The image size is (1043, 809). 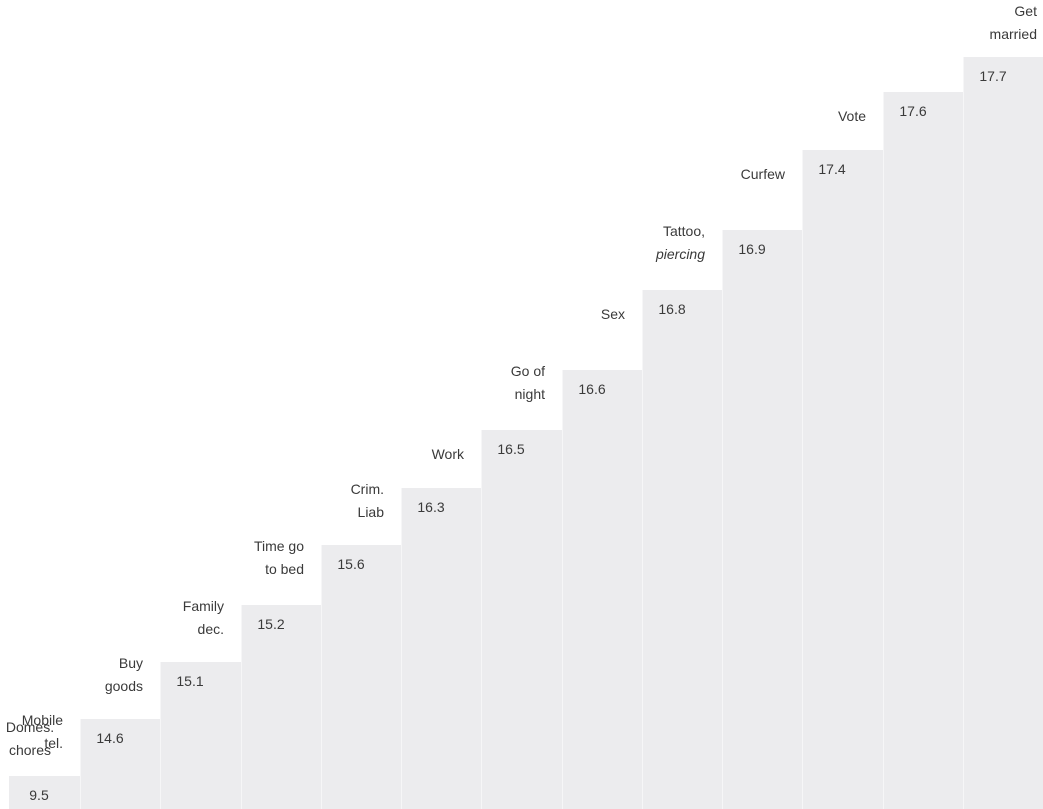 What do you see at coordinates (447, 454) in the screenshot?
I see `category-label-7-line-1: Work` at bounding box center [447, 454].